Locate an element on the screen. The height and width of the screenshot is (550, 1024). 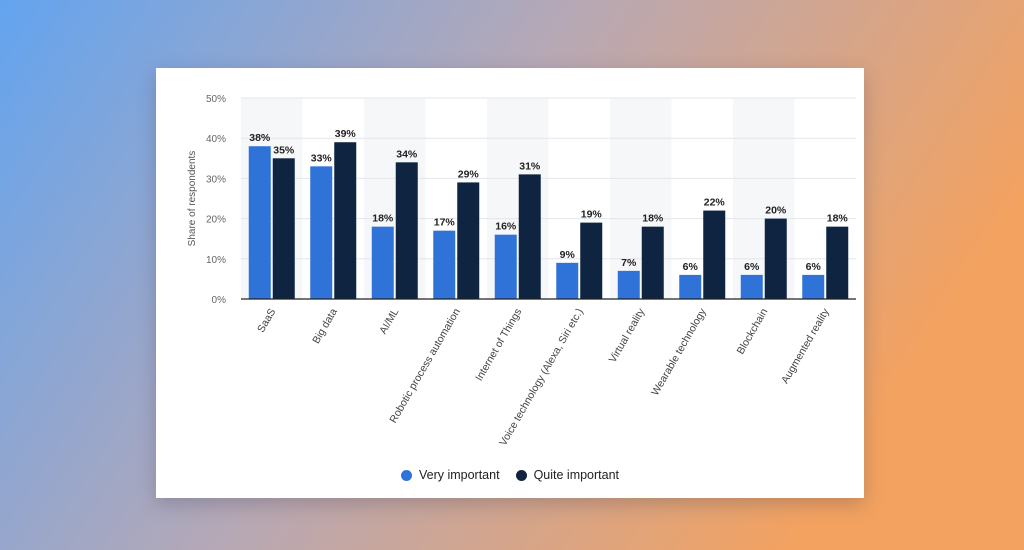
x-tick-label: Big data is located at coordinates (325, 326).